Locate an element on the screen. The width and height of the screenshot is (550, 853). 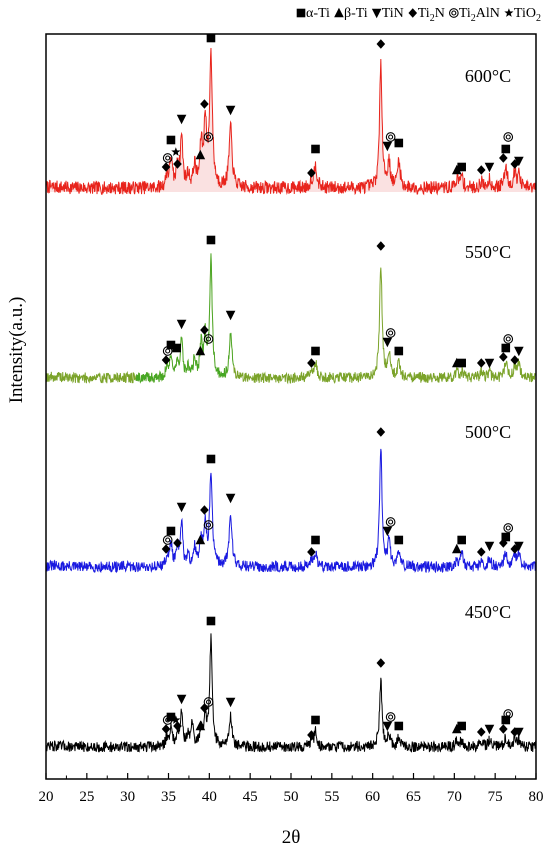
temperature-label: 500°C is located at coordinates (488, 432).